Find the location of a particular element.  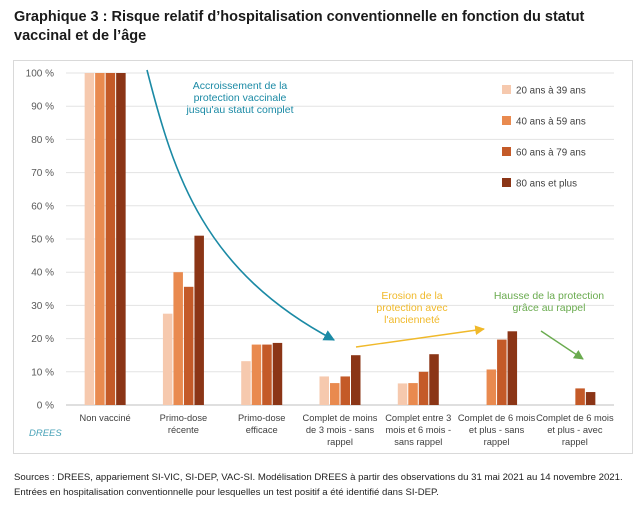

annotation-text: protection avec is located at coordinates (411, 308).